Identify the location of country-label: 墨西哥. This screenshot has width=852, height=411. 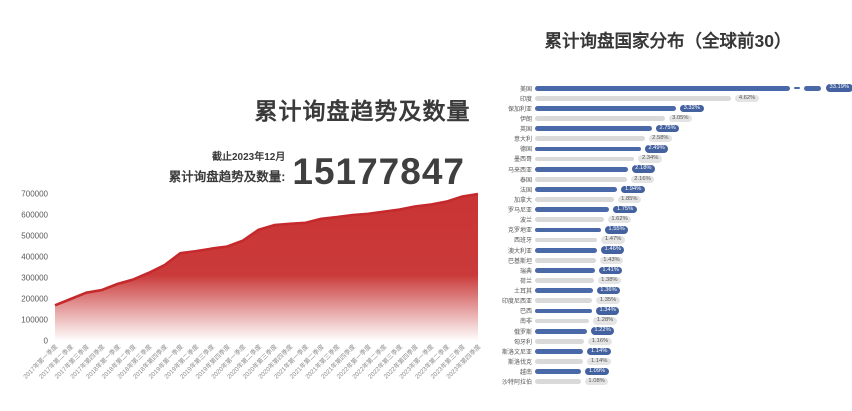
(522, 160).